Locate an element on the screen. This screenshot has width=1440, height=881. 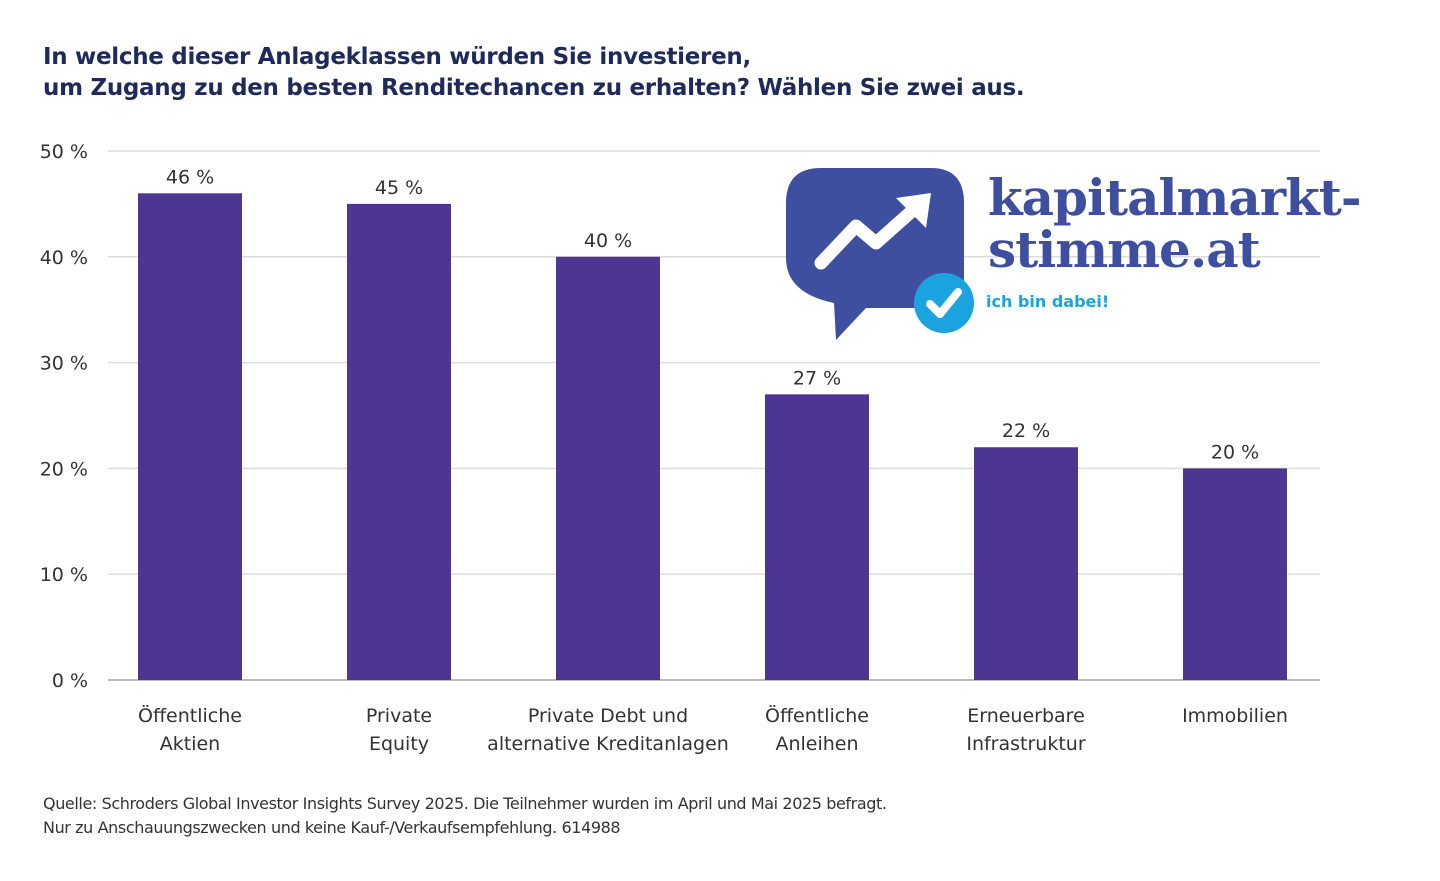
watermark-tagline: ich bin dabei! is located at coordinates (1048, 301).